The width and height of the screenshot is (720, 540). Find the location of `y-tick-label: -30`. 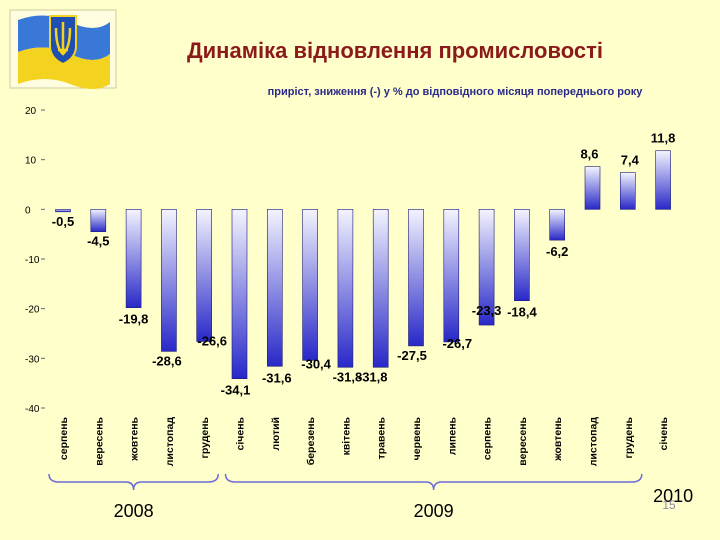

y-tick-label: -30 is located at coordinates (32, 359).